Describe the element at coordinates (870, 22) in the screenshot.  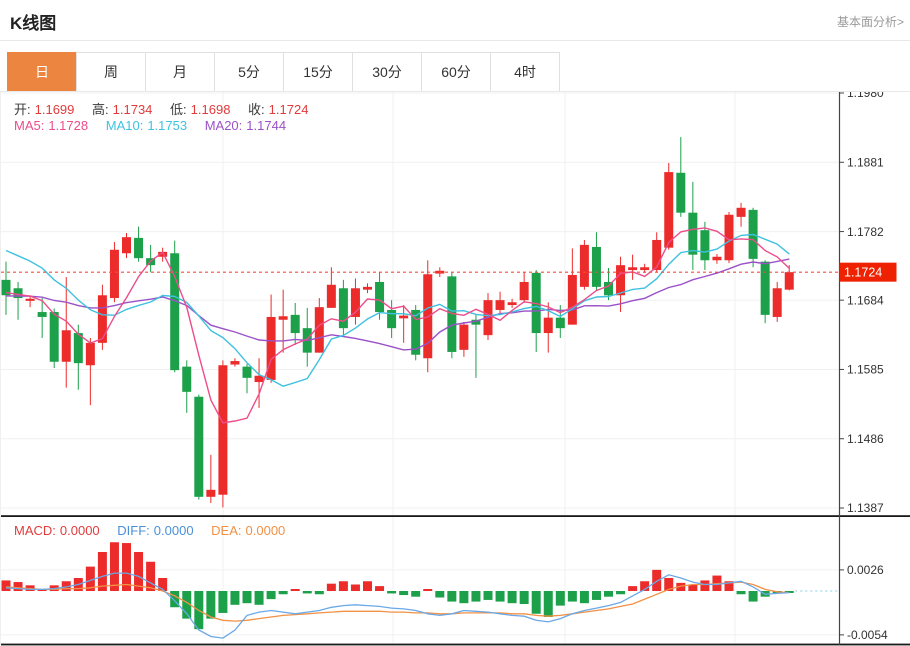
I see `fundamental-analysis-link: 基本面分析>` at that location.